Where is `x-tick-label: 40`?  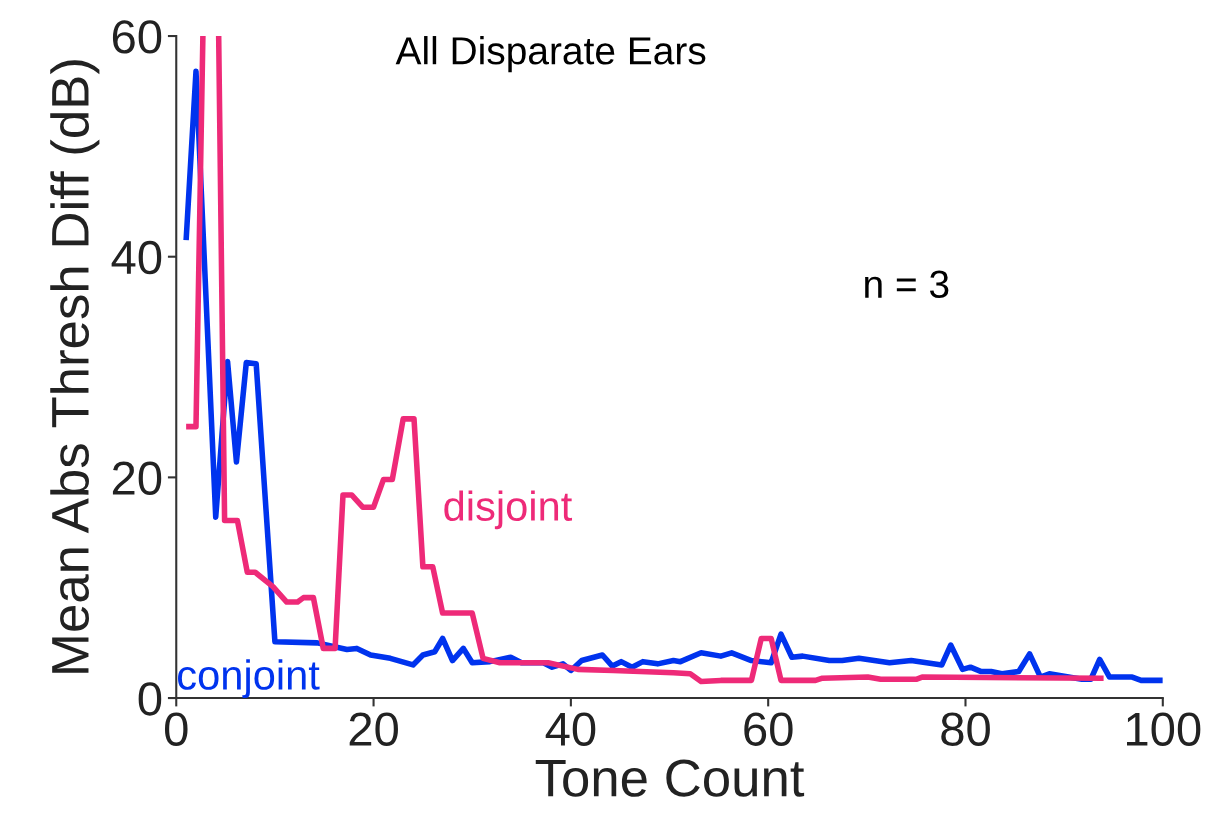 x-tick-label: 40 is located at coordinates (570, 729).